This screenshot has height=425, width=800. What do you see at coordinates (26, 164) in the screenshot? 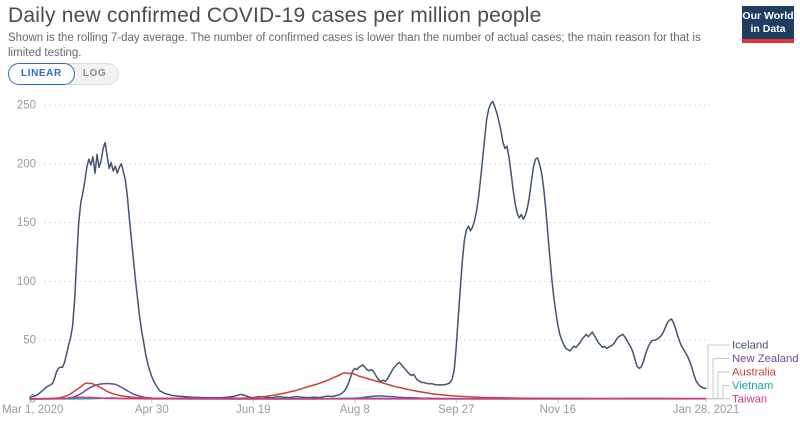
I see `y-tick-label-200: 200` at bounding box center [26, 164].